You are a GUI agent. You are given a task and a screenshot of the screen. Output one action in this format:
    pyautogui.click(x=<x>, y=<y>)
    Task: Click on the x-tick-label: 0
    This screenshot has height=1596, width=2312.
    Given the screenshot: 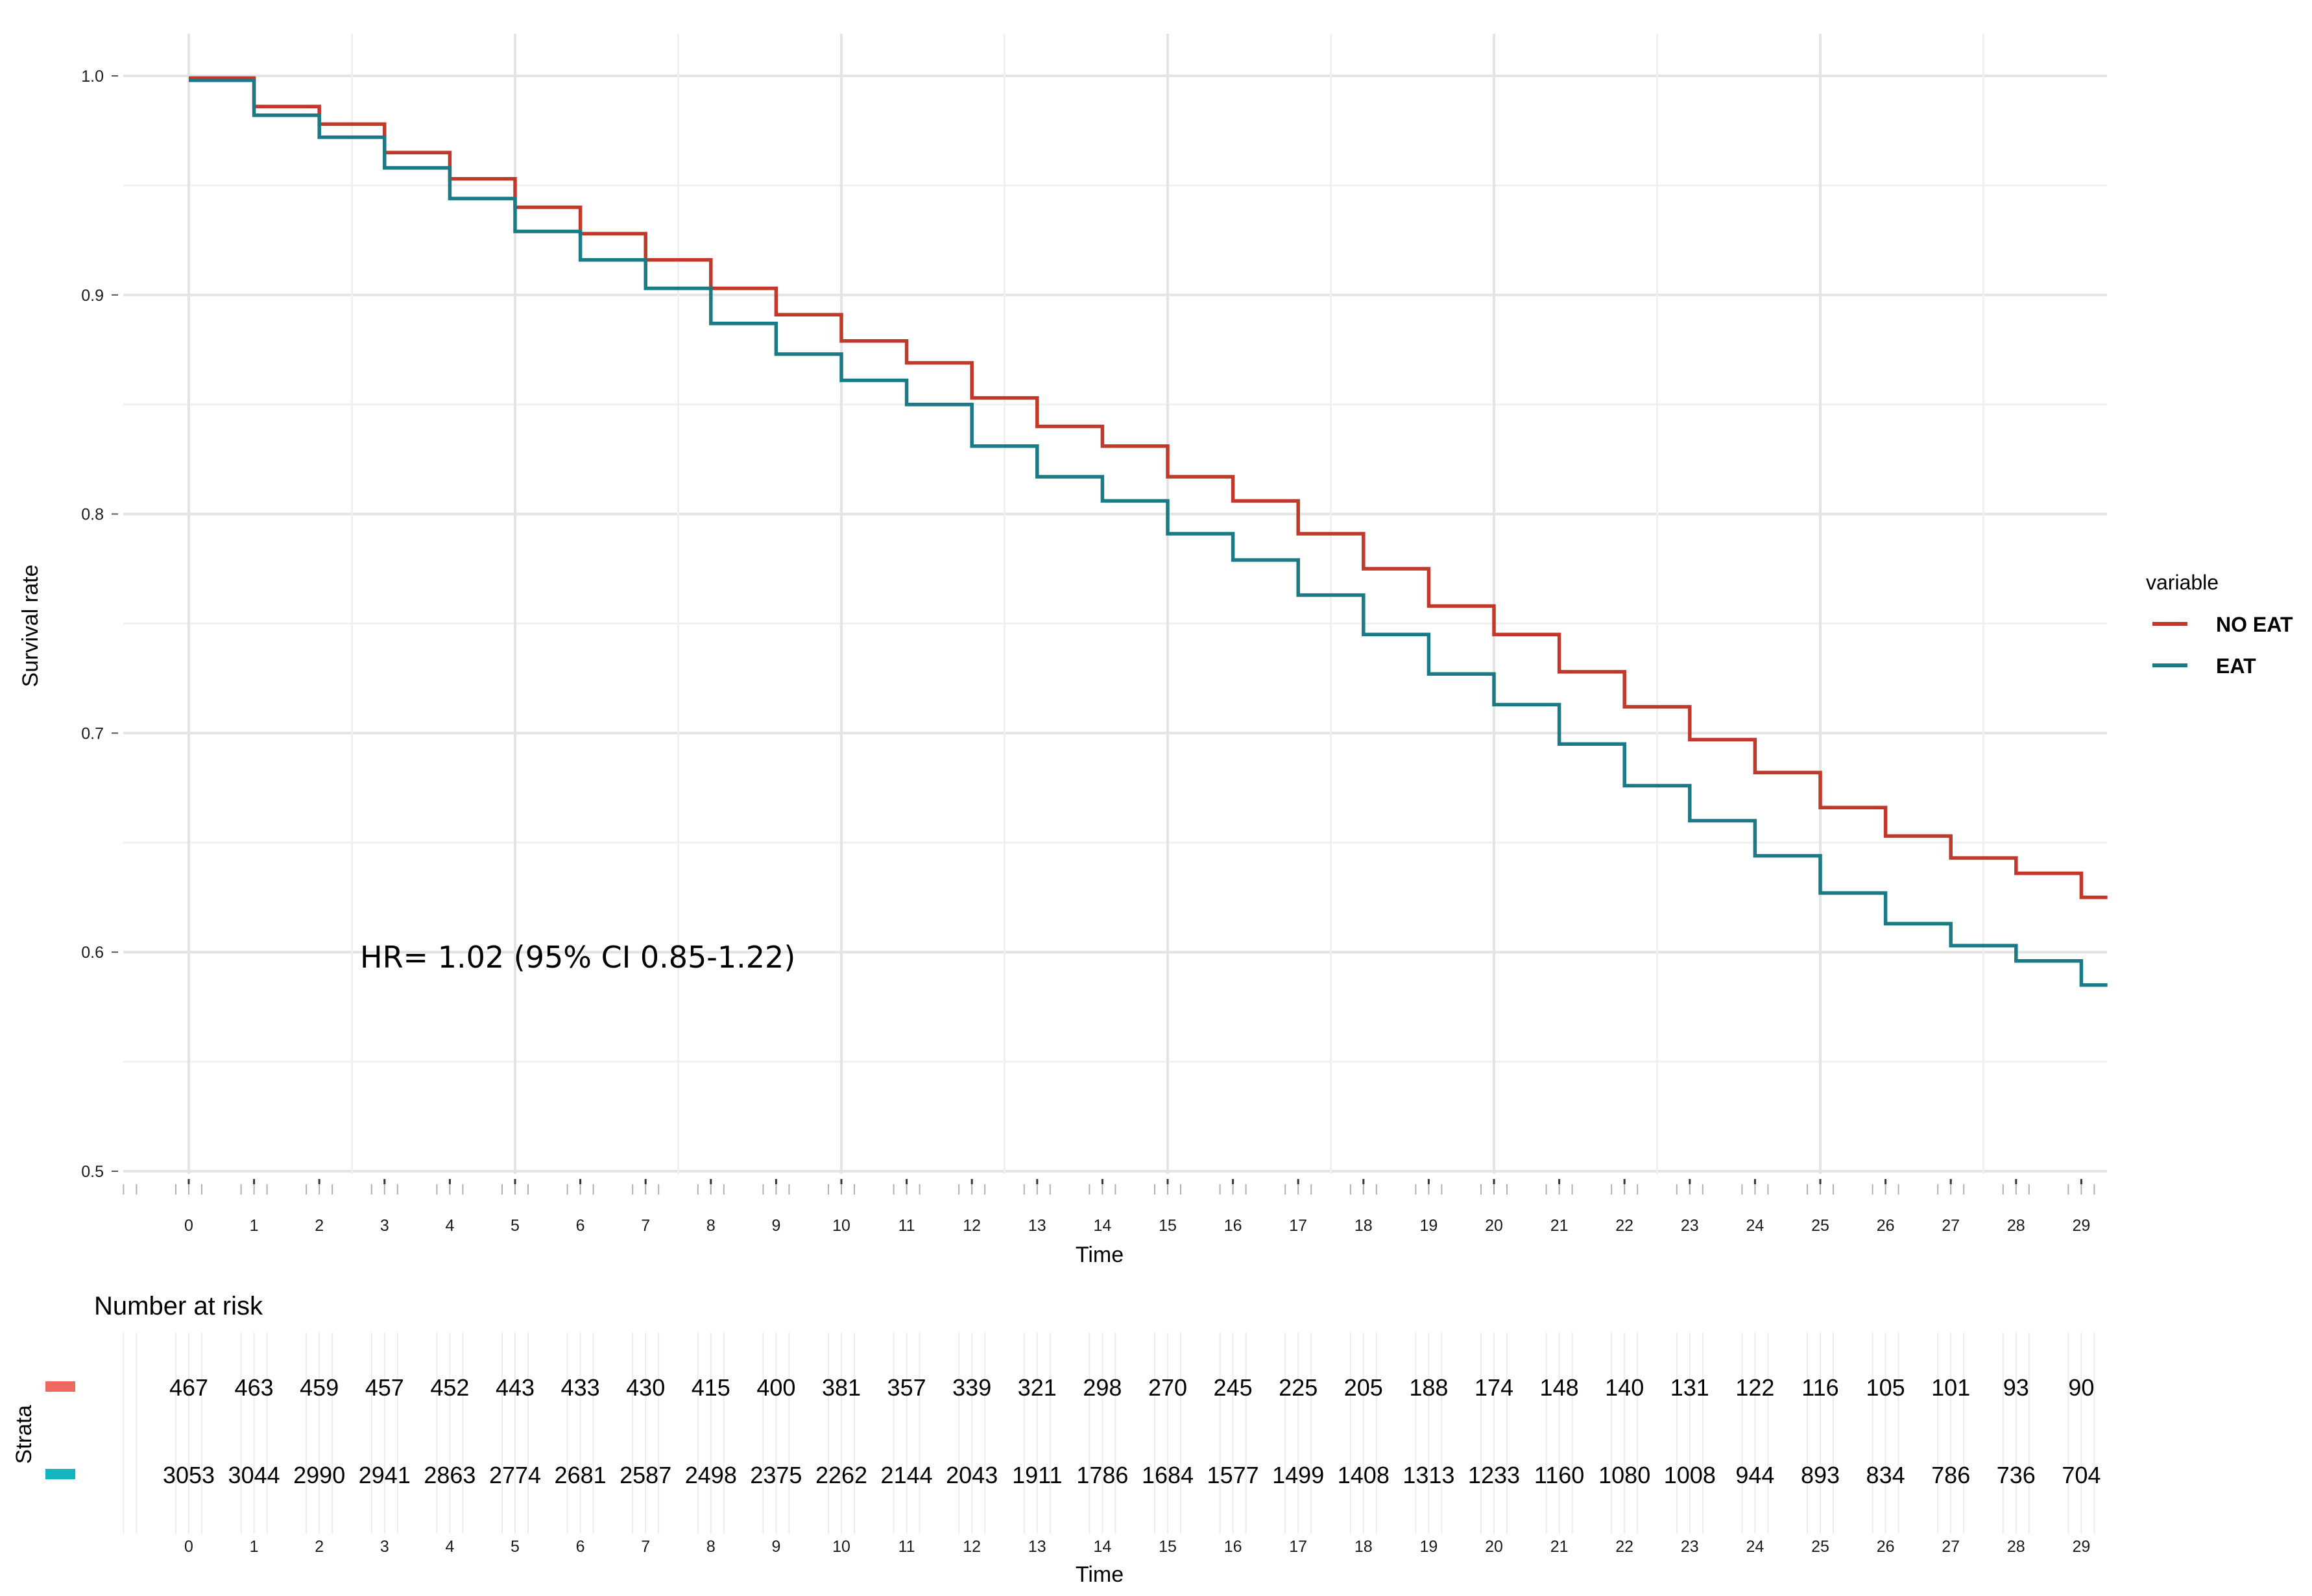 What is the action you would take?
    pyautogui.click(x=189, y=1226)
    